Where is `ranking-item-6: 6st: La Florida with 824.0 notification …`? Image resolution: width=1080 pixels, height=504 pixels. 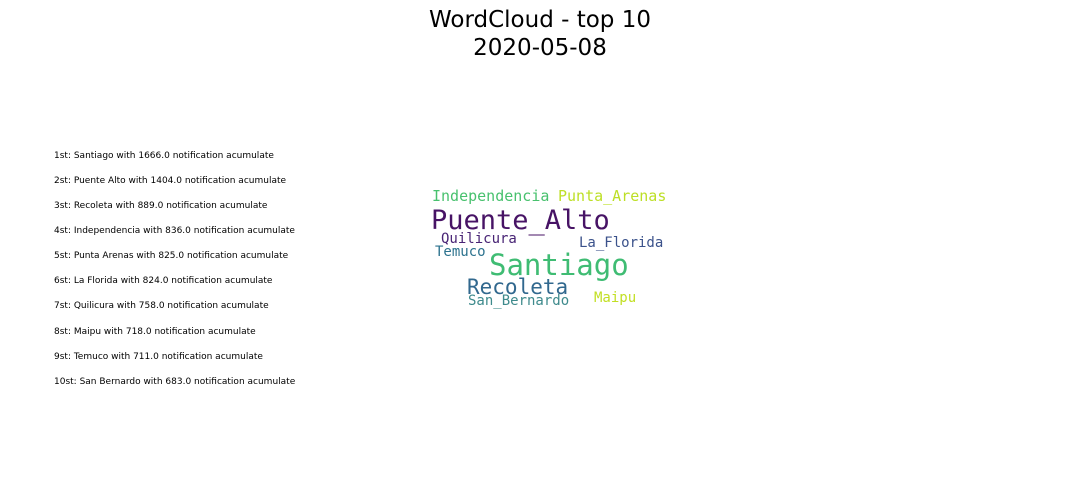
ranking-item-6: 6st: La Florida with 824.0 notification … is located at coordinates (163, 281).